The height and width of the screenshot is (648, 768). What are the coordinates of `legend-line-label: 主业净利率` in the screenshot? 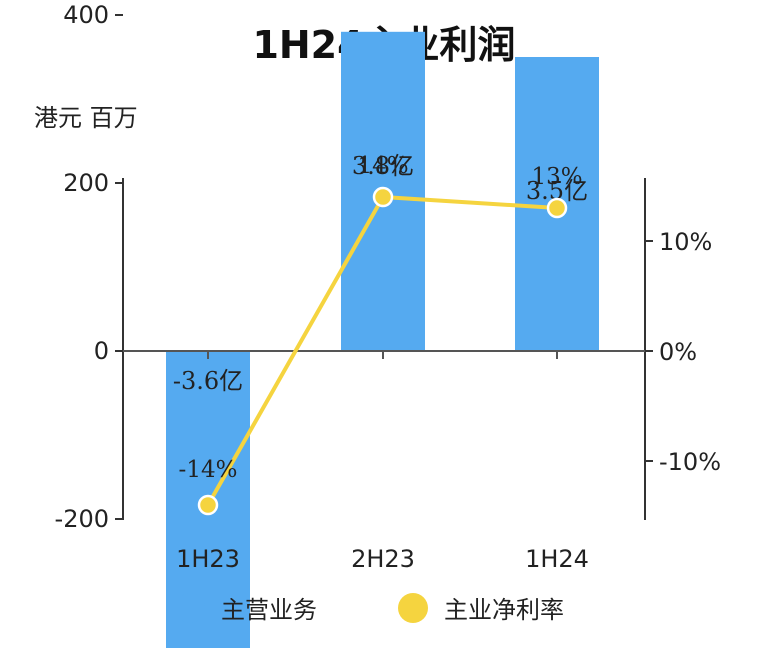 It's located at (504, 610).